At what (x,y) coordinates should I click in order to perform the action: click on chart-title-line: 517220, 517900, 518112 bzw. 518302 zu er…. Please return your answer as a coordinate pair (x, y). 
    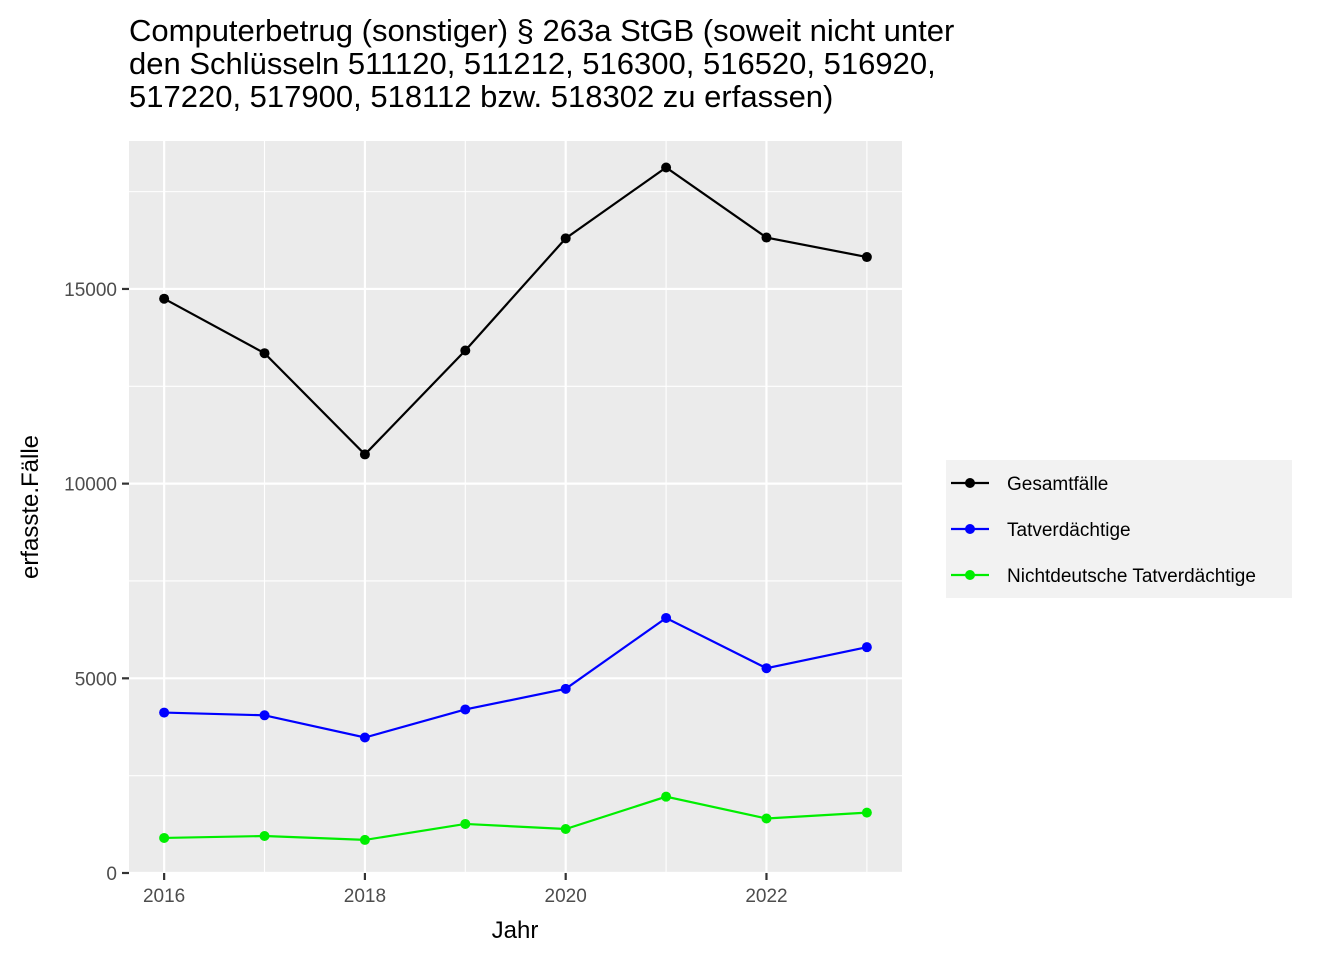
    Looking at the image, I should click on (481, 96).